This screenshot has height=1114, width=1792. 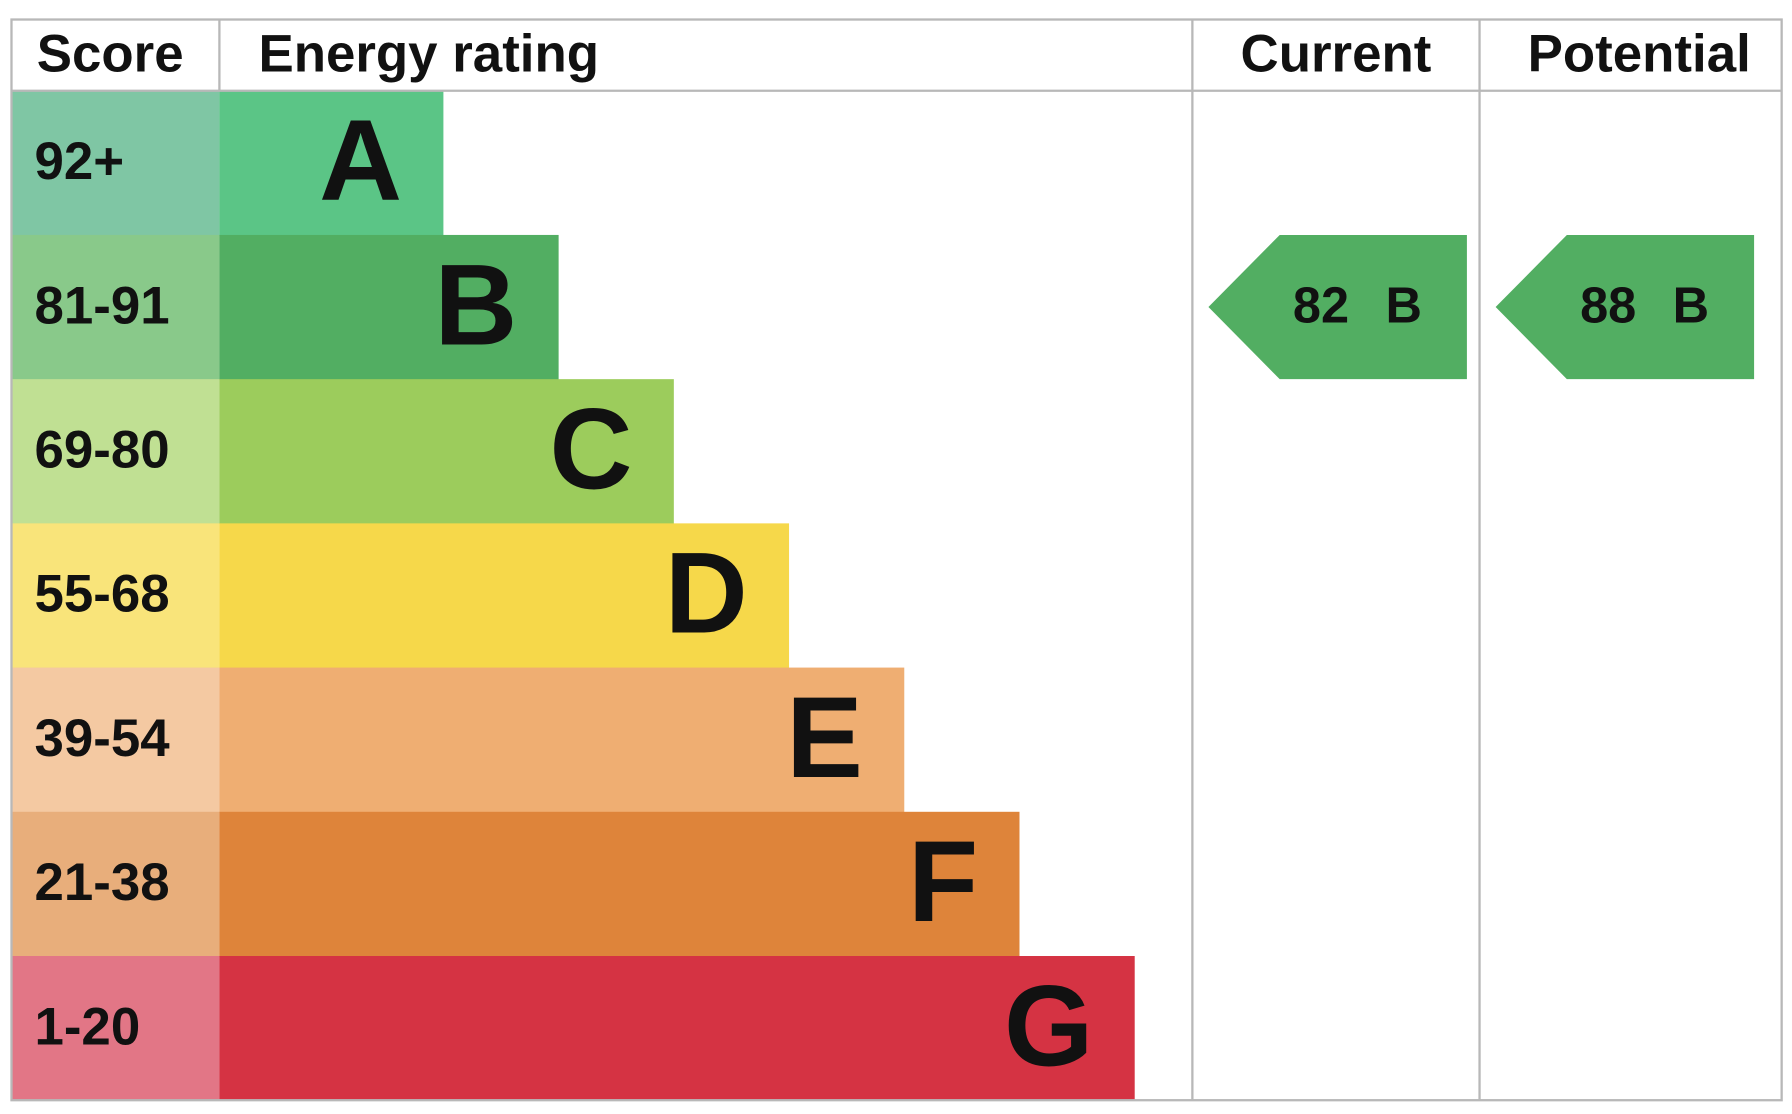 I want to click on score-range: 69-80, so click(x=101, y=450).